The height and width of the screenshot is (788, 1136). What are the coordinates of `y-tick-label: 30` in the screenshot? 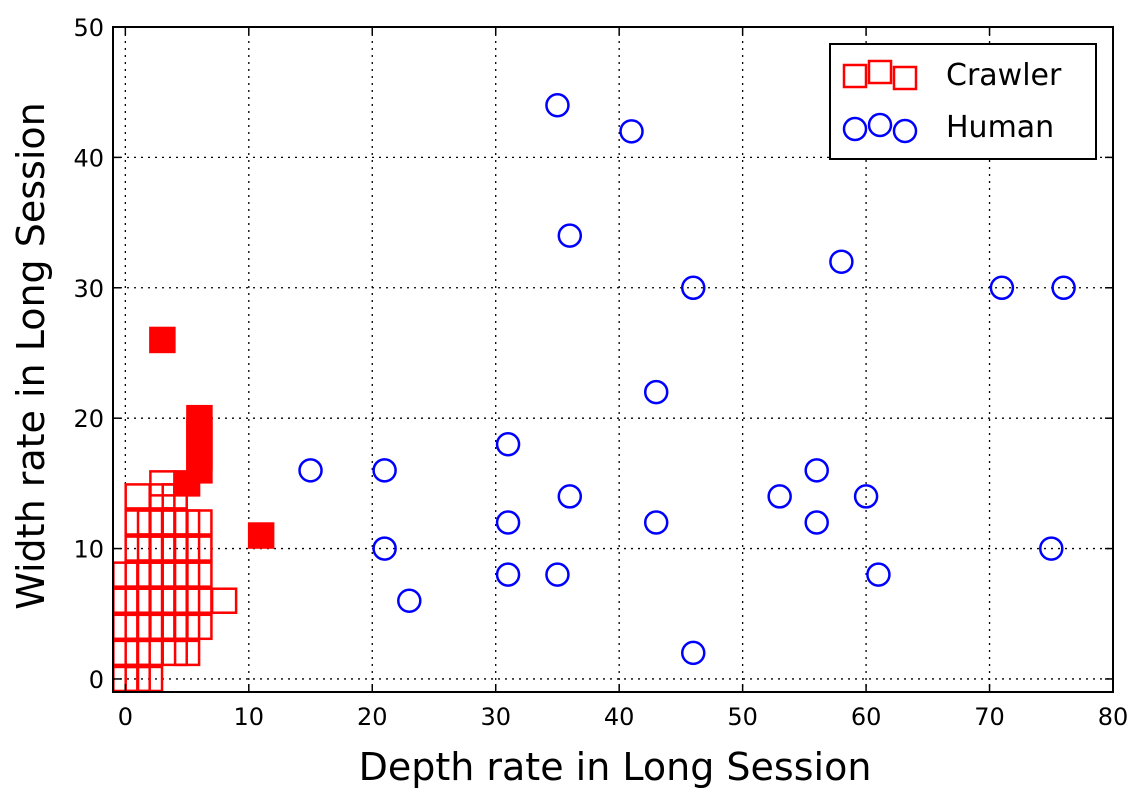 It's located at (88, 289).